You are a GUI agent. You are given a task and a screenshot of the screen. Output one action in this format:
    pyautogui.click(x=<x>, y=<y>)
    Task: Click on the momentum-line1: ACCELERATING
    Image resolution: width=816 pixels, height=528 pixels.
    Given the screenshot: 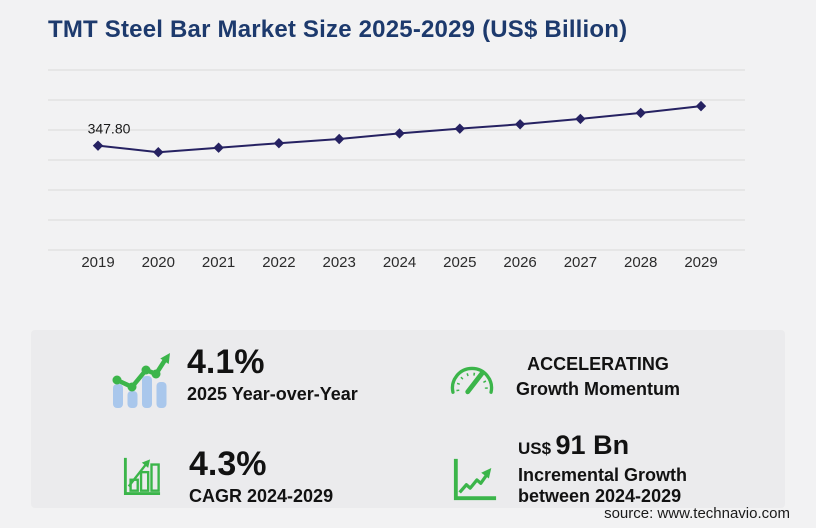 What is the action you would take?
    pyautogui.click(x=598, y=364)
    